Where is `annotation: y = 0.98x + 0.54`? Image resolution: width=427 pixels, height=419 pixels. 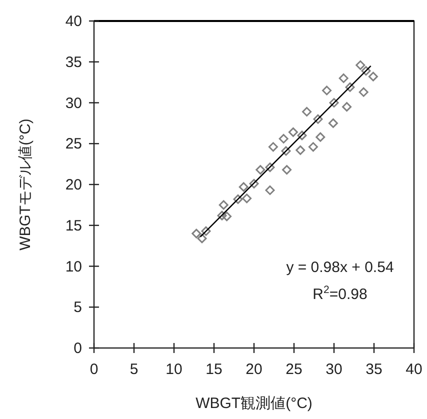 annotation: y = 0.98x + 0.54 is located at coordinates (340, 267).